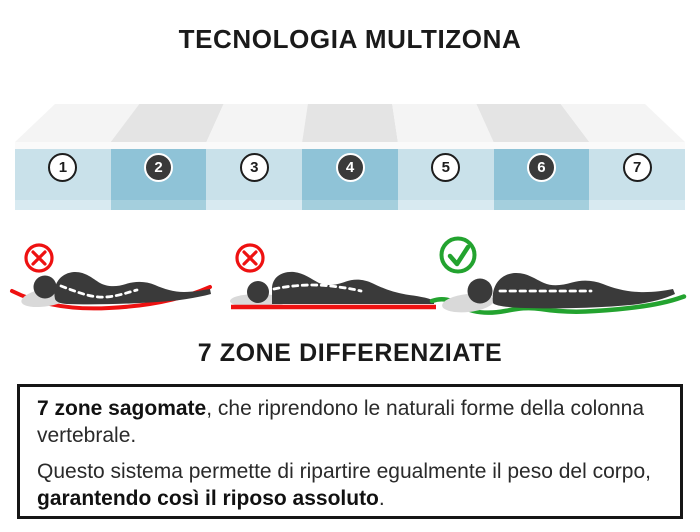 The width and height of the screenshot is (700, 532). I want to click on mattress-zone-7: 7, so click(637, 179).